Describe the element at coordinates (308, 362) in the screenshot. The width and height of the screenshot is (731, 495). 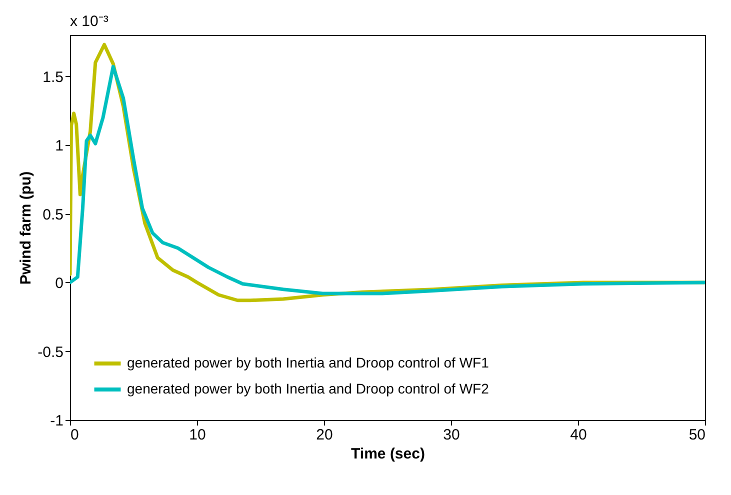
I see `legend-label: generated power by both Inertia and Droop control of WF1` at that location.